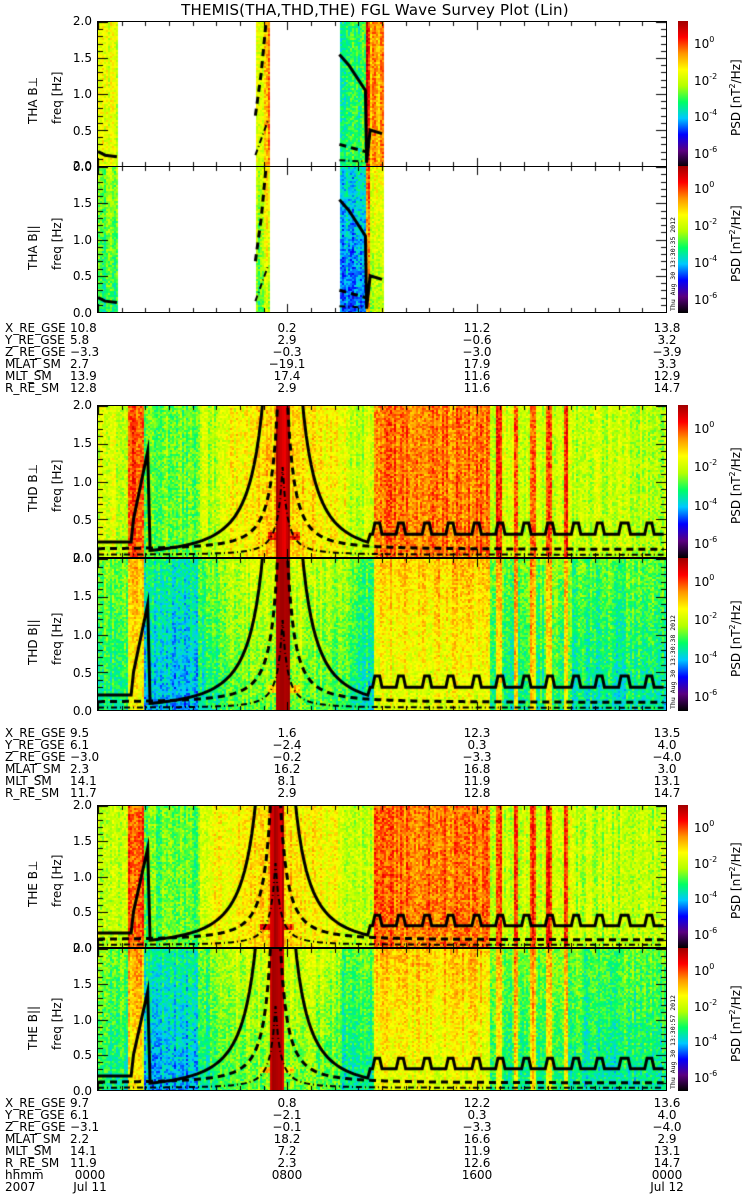 Image resolution: width=750 pixels, height=1200 pixels. Describe the element at coordinates (673, 1042) in the screenshot. I see `timestamp-stamp: Thu Aug 30 13:30:57 2012` at that location.